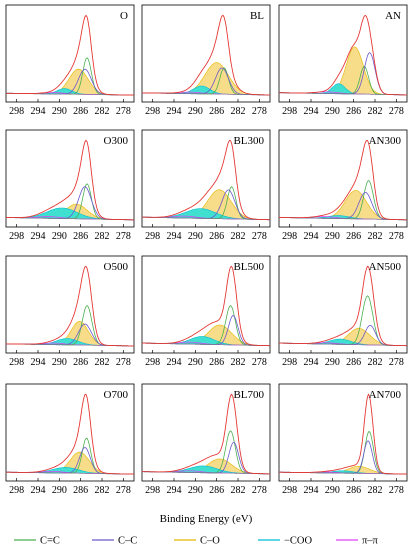 The width and height of the screenshot is (413, 550). I want to click on panel-title: BL700, so click(248, 395).